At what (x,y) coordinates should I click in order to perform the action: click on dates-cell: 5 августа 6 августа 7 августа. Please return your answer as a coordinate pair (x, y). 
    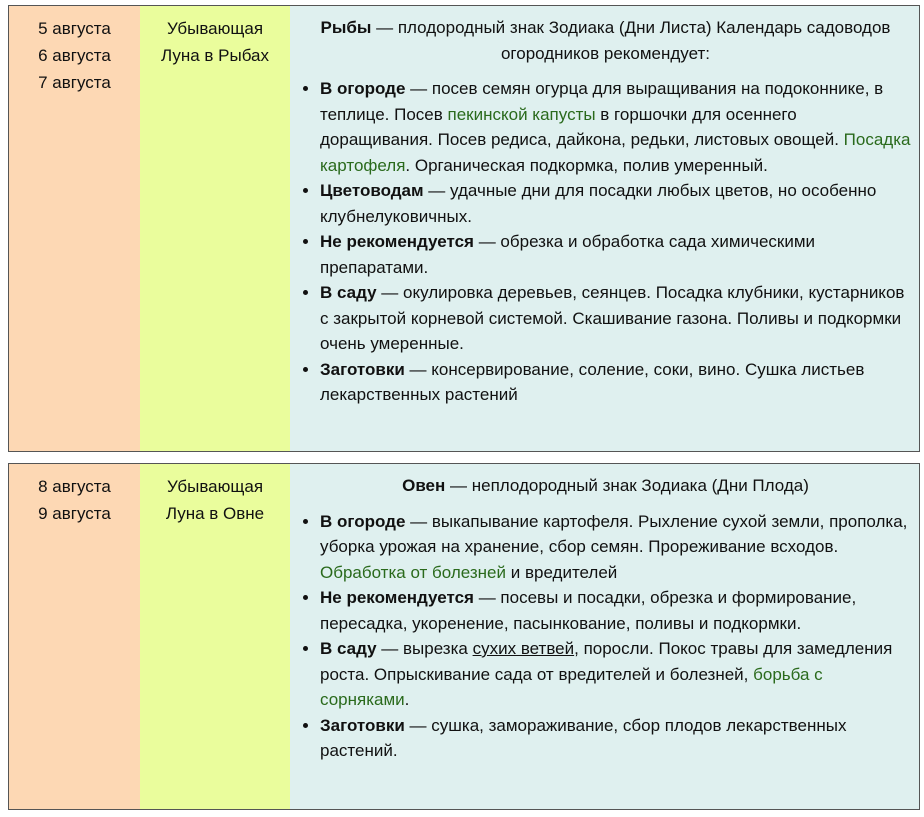
    Looking at the image, I should click on (74, 228).